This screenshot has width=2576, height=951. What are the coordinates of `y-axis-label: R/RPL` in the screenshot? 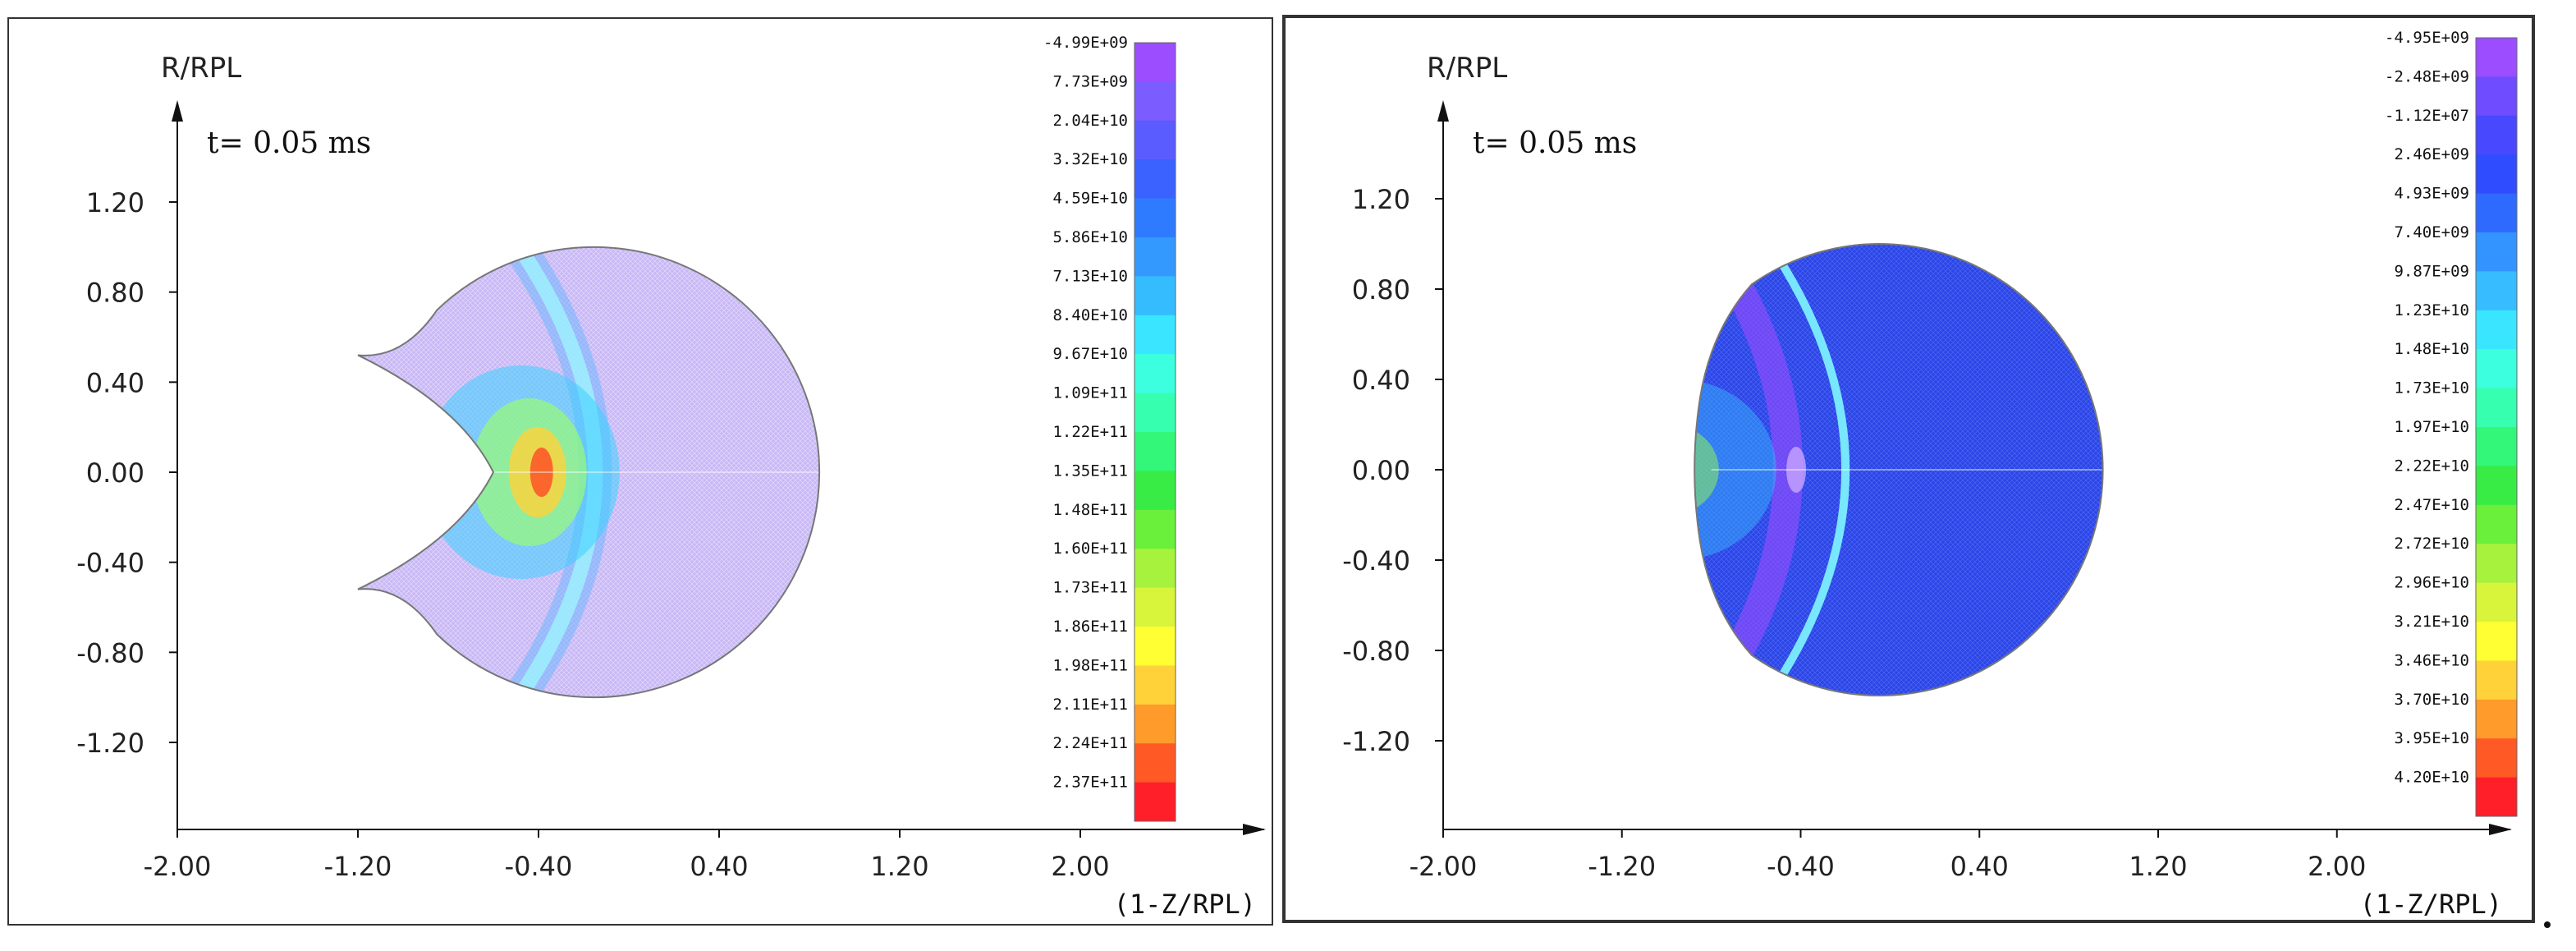 It's located at (1467, 68).